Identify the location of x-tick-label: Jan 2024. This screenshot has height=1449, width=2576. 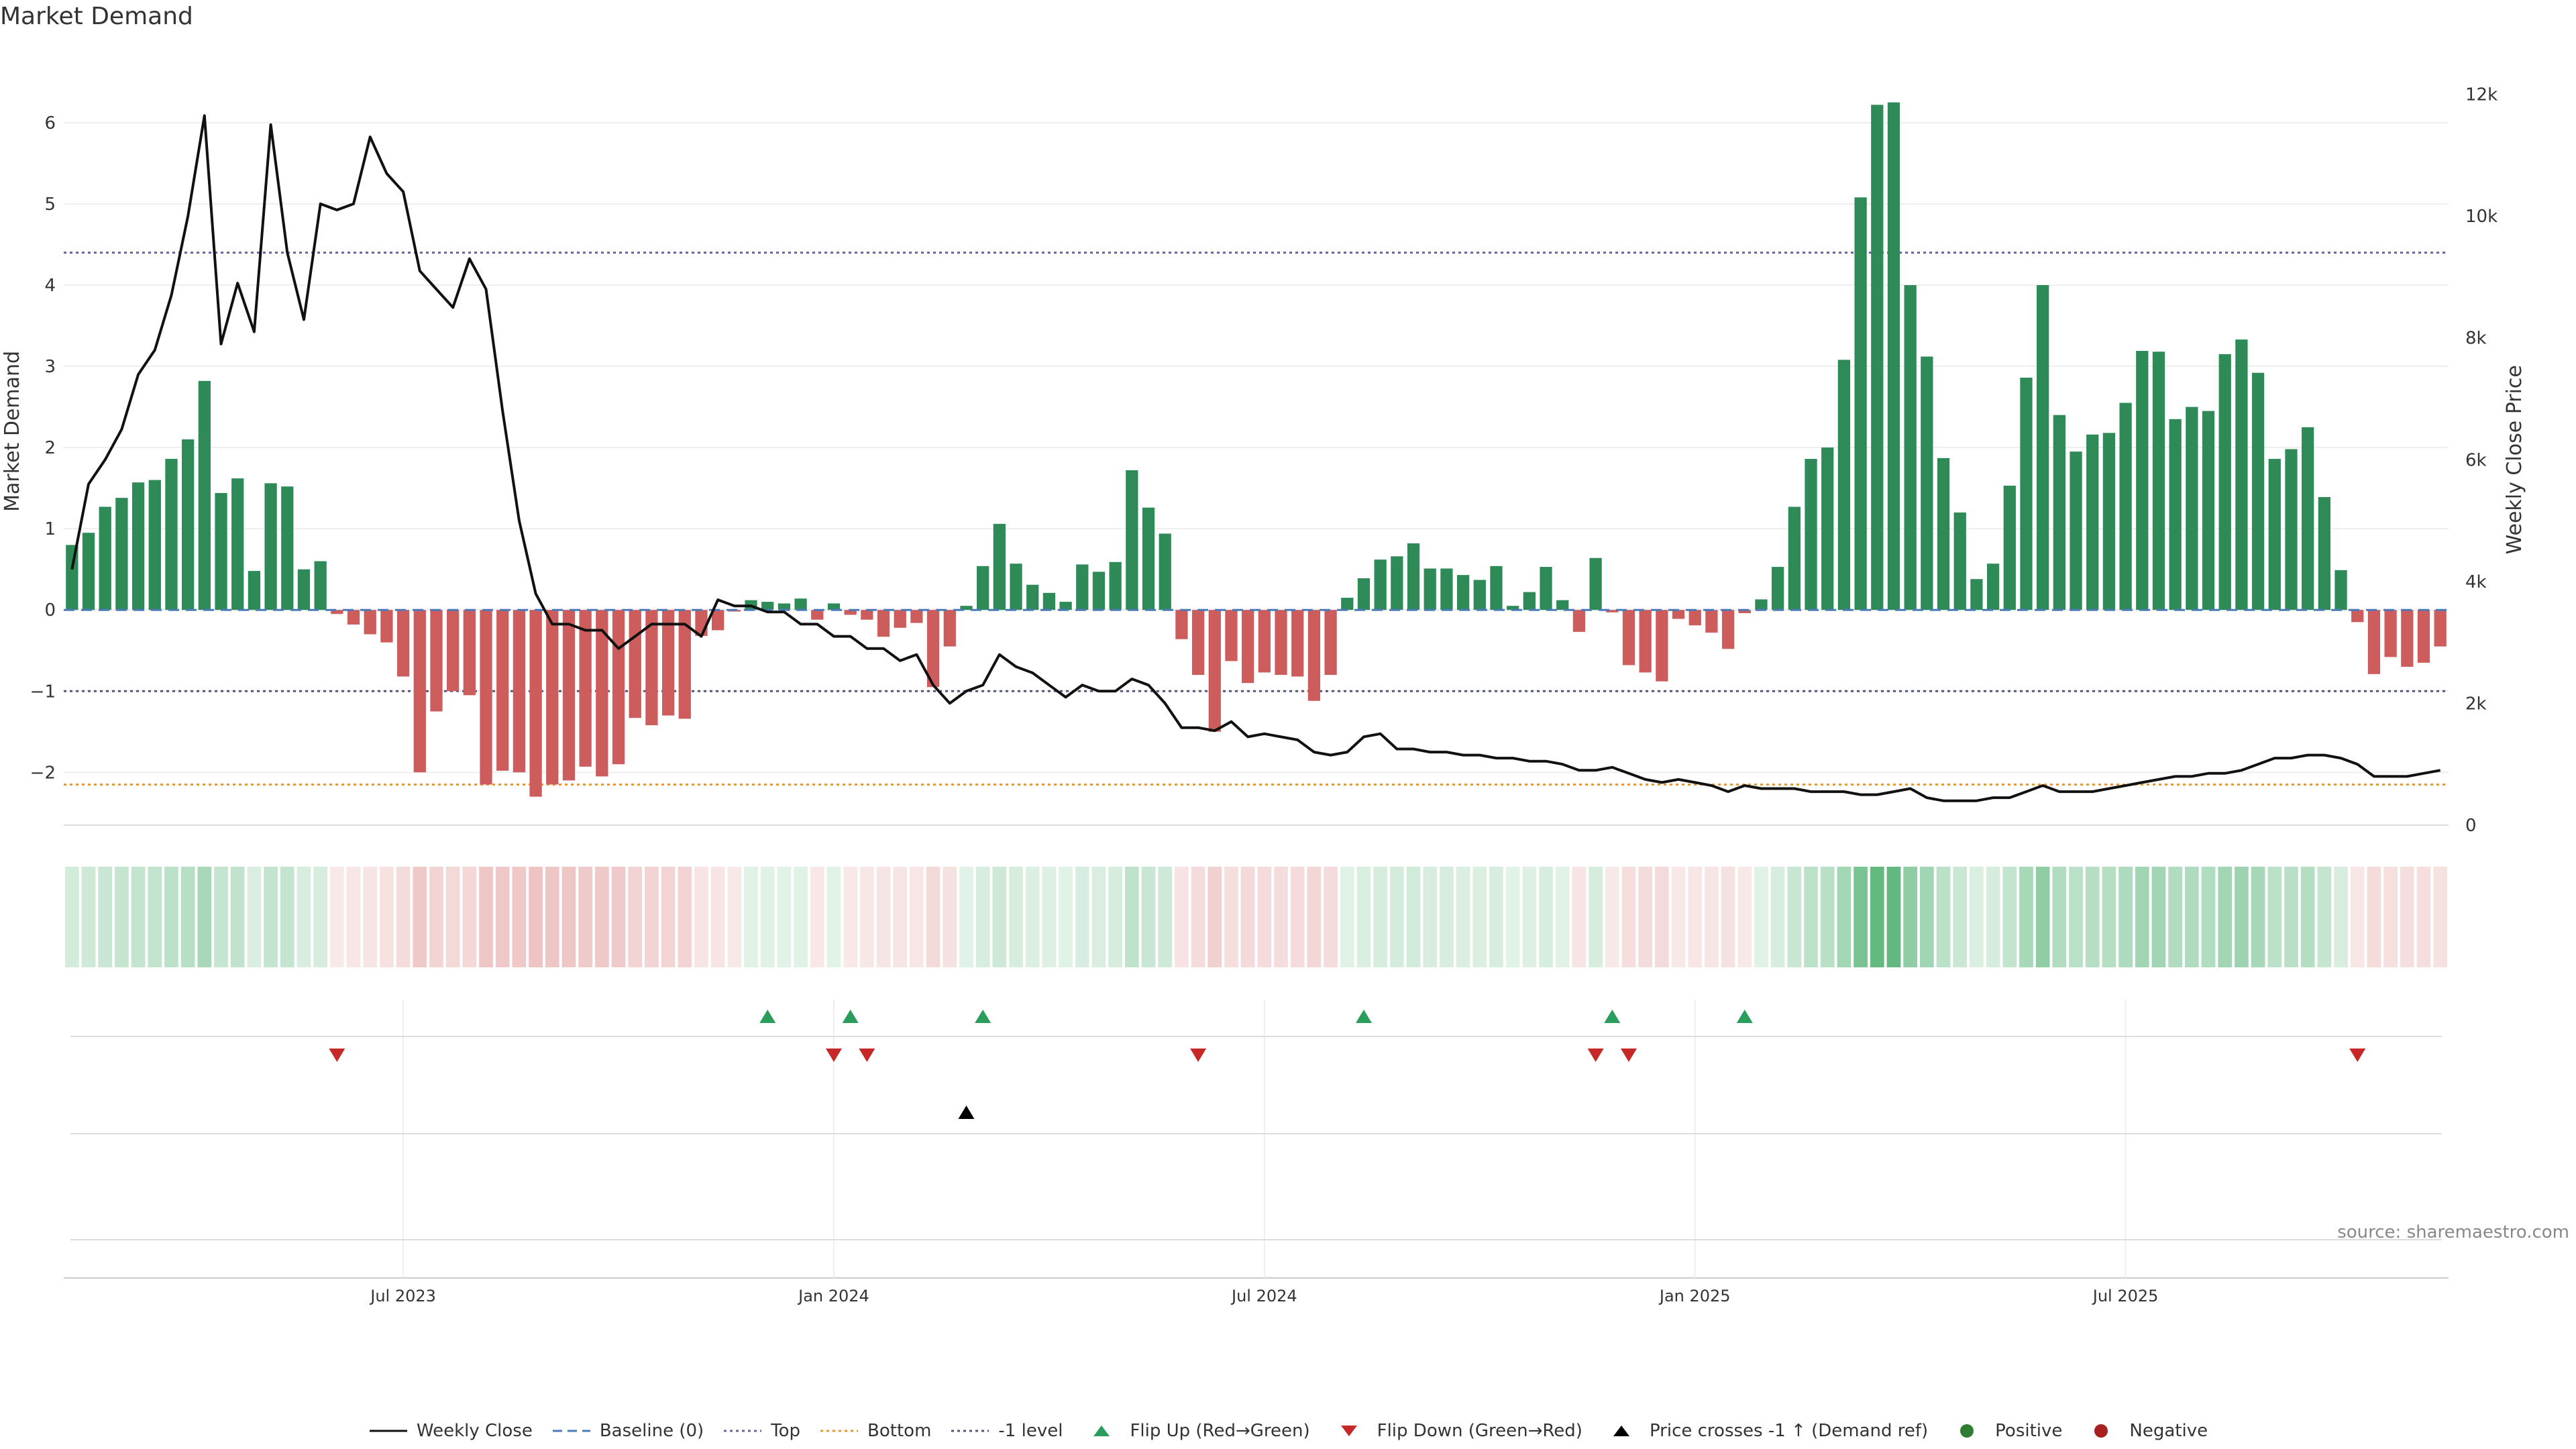
(833, 1296).